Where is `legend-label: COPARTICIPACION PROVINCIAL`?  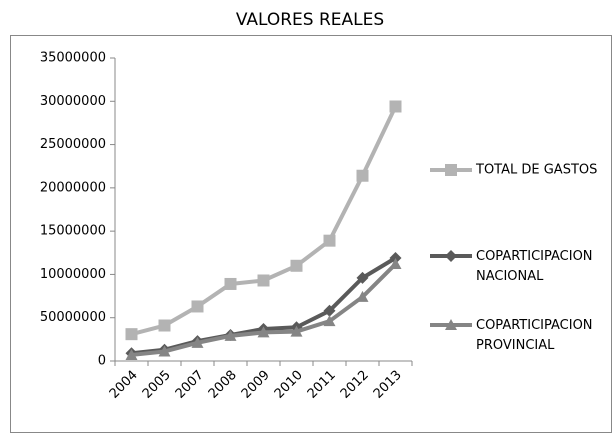 legend-label: COPARTICIPACION PROVINCIAL is located at coordinates (534, 335).